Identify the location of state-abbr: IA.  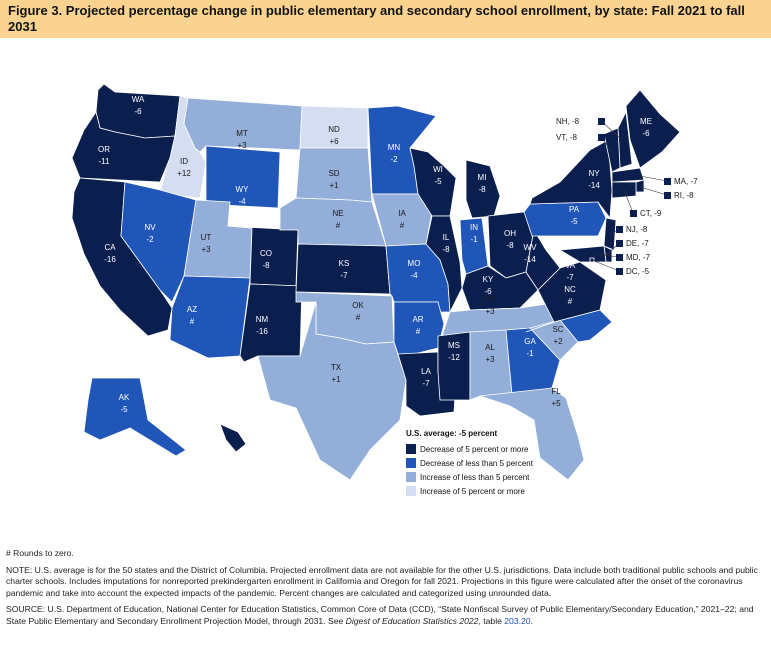
(402, 213).